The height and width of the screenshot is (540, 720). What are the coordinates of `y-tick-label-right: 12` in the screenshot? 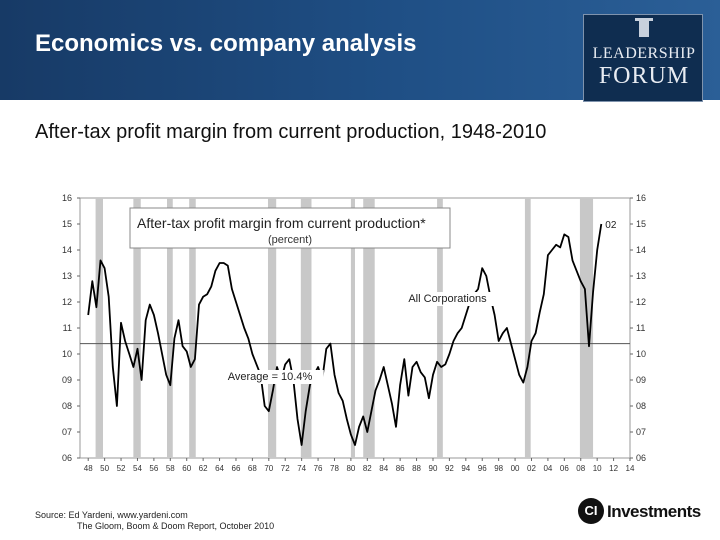 It's located at (641, 302).